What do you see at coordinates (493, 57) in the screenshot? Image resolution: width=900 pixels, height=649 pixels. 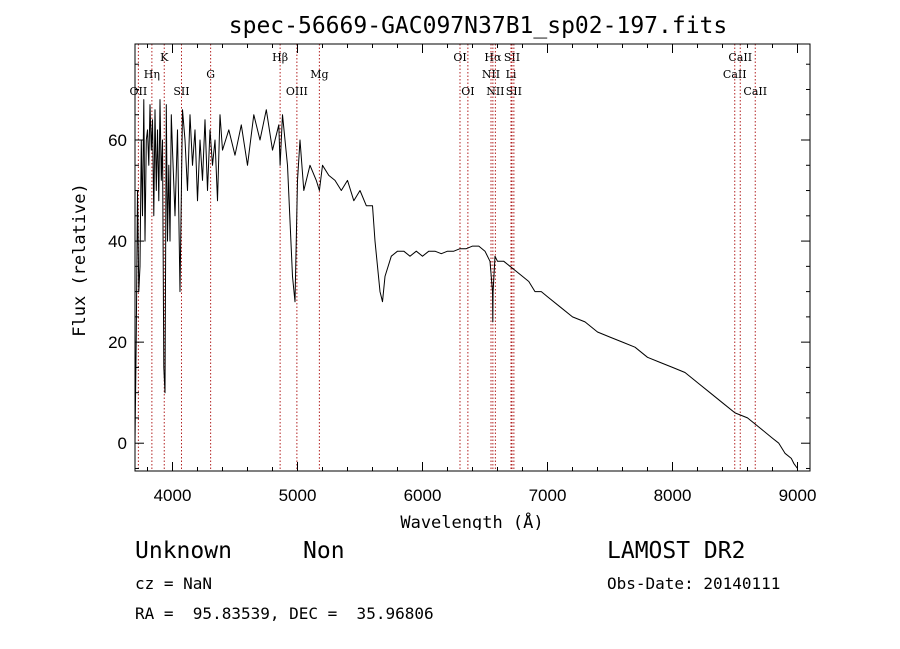 I see `line-marker-label: Hα` at bounding box center [493, 57].